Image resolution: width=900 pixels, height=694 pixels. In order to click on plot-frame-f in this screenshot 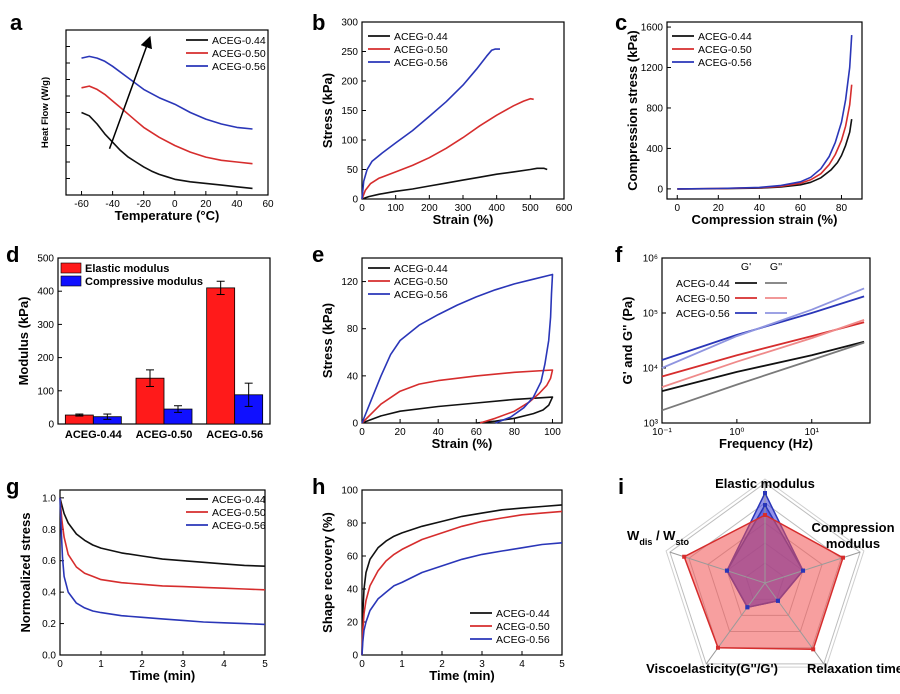, I will do `click(766, 340)`.